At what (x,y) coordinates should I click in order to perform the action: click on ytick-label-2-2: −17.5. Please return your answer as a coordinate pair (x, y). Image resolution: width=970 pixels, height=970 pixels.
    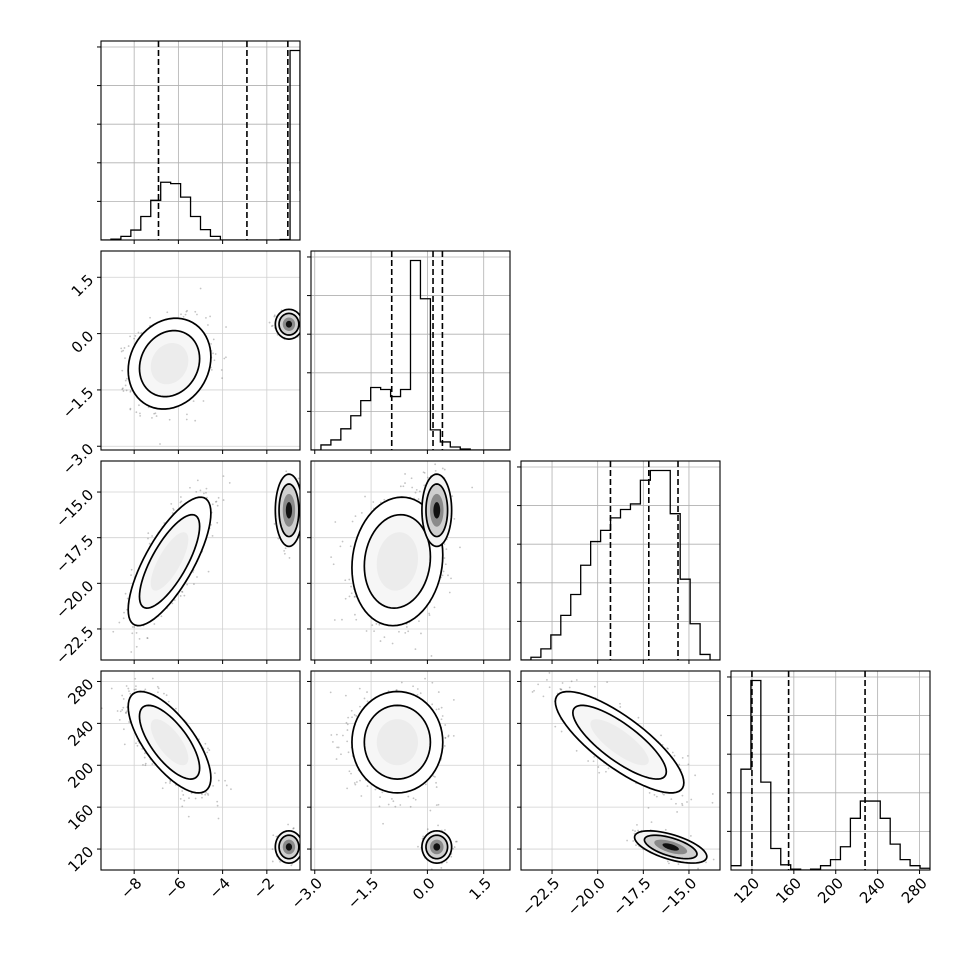
    Looking at the image, I should click on (74, 553).